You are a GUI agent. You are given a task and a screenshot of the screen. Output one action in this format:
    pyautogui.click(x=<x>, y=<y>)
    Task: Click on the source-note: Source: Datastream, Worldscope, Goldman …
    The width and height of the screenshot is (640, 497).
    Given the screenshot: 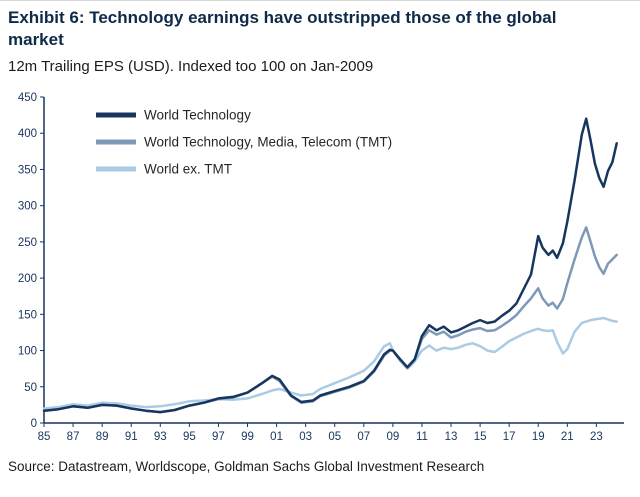 What is the action you would take?
    pyautogui.click(x=246, y=467)
    